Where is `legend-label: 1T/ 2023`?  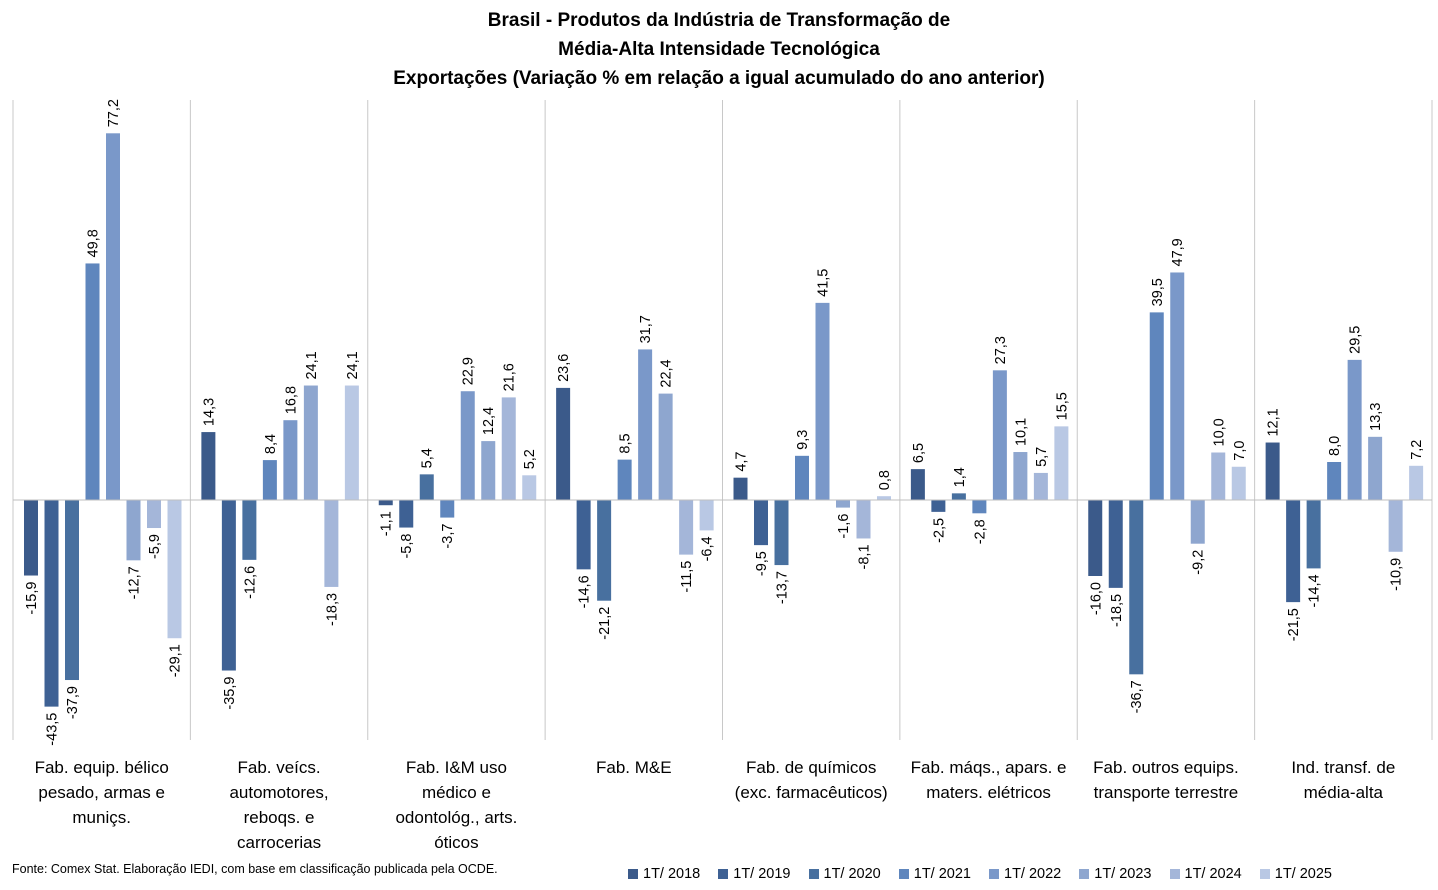
legend-label: 1T/ 2023 is located at coordinates (1123, 874).